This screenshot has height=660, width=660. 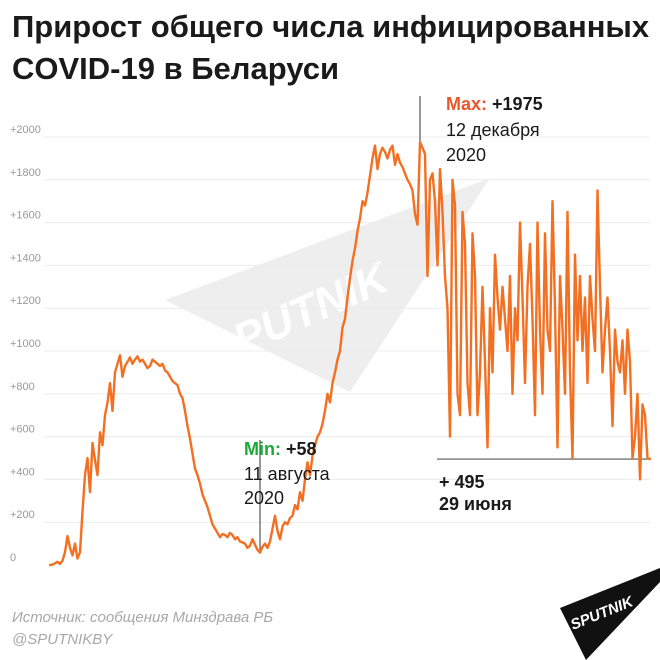 What do you see at coordinates (25, 173) in the screenshot?
I see `y-tick-label: +1800` at bounding box center [25, 173].